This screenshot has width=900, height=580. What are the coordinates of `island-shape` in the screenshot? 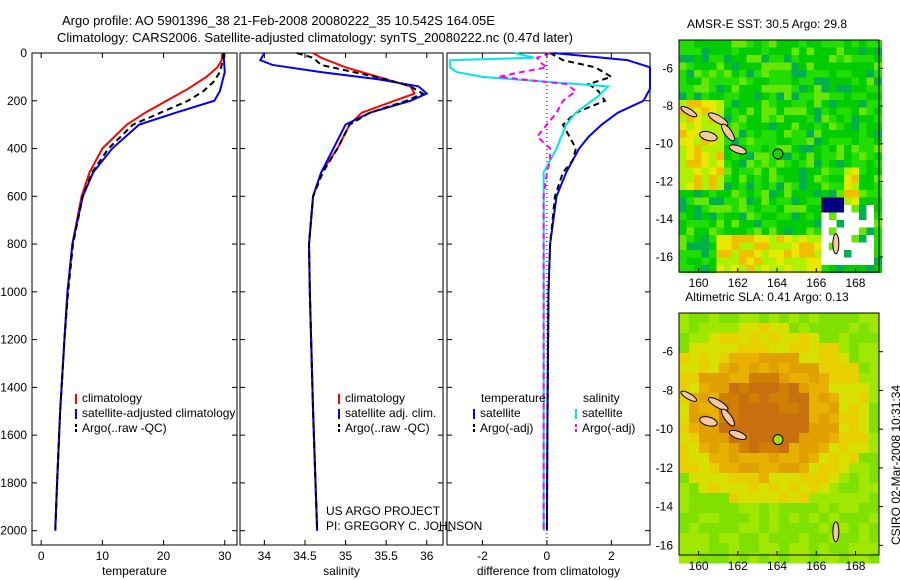 It's located at (737, 149).